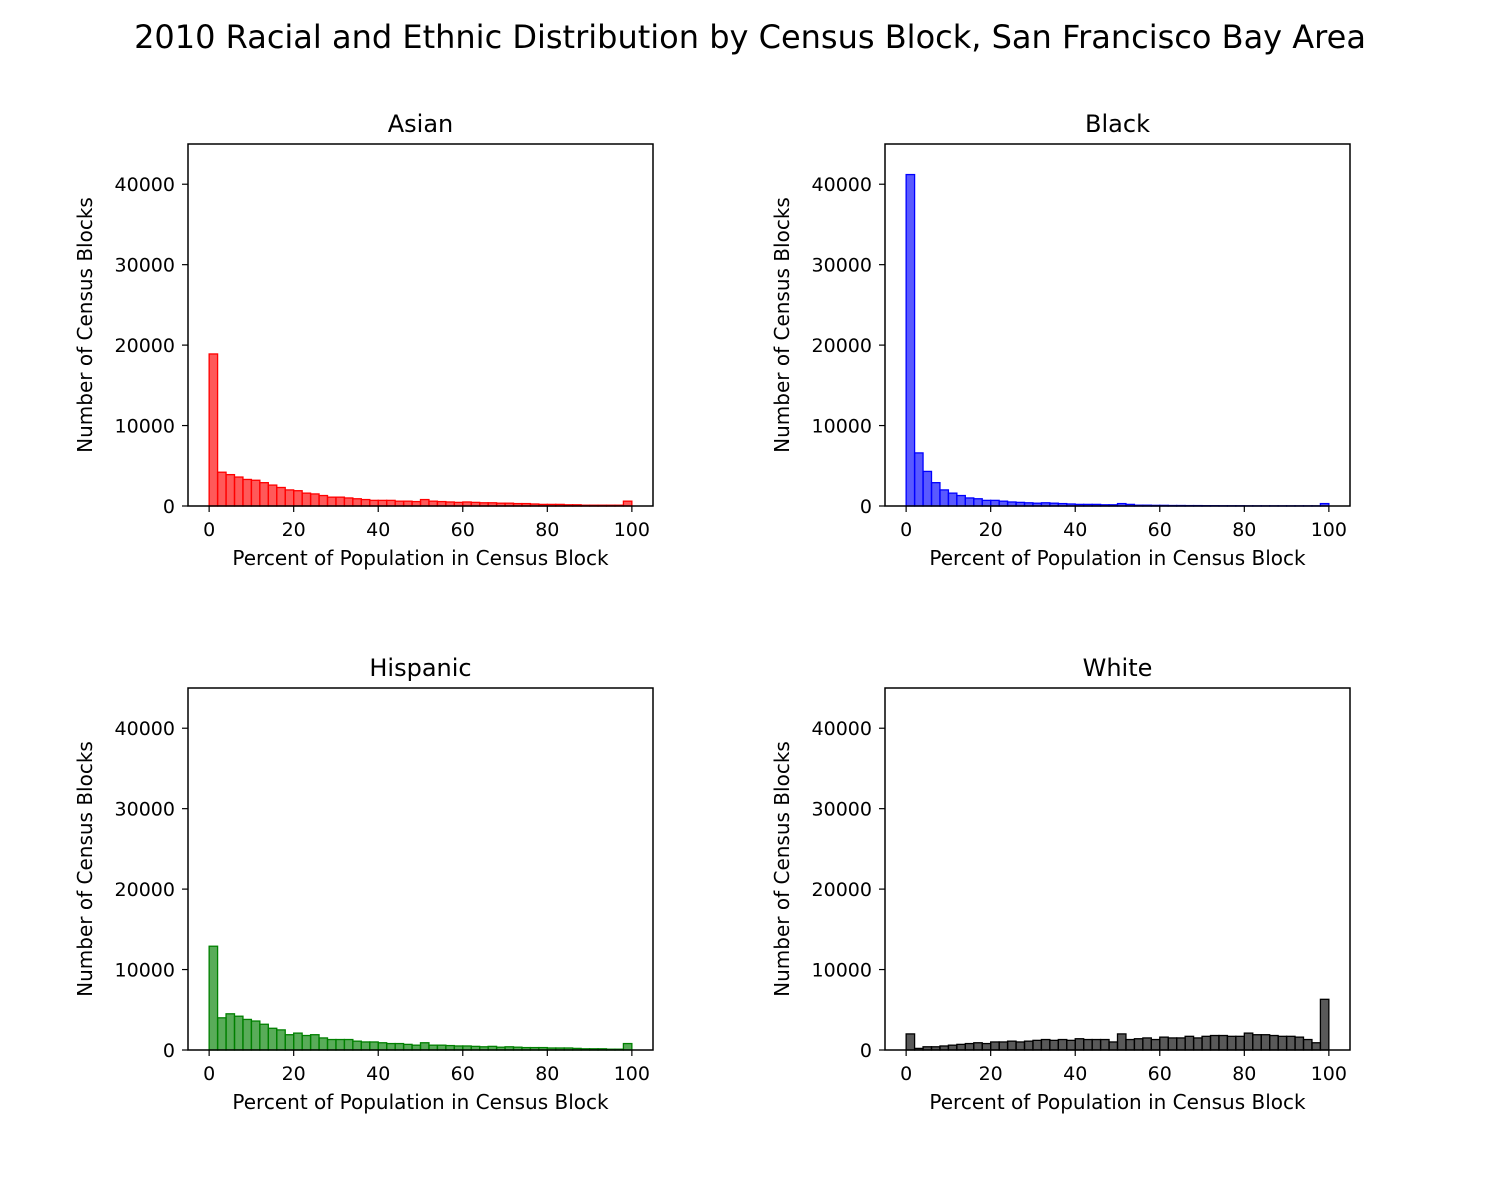 Image resolution: width=1500 pixels, height=1200 pixels. Describe the element at coordinates (1117, 869) in the screenshot. I see `white-axes-frame` at that location.